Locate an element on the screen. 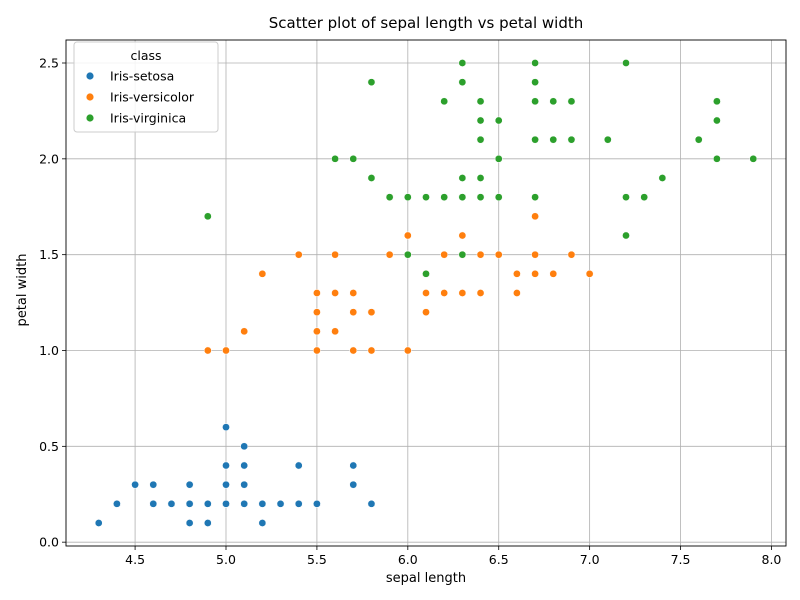 The height and width of the screenshot is (600, 800). y-tick-label: 1.5 is located at coordinates (49, 254).